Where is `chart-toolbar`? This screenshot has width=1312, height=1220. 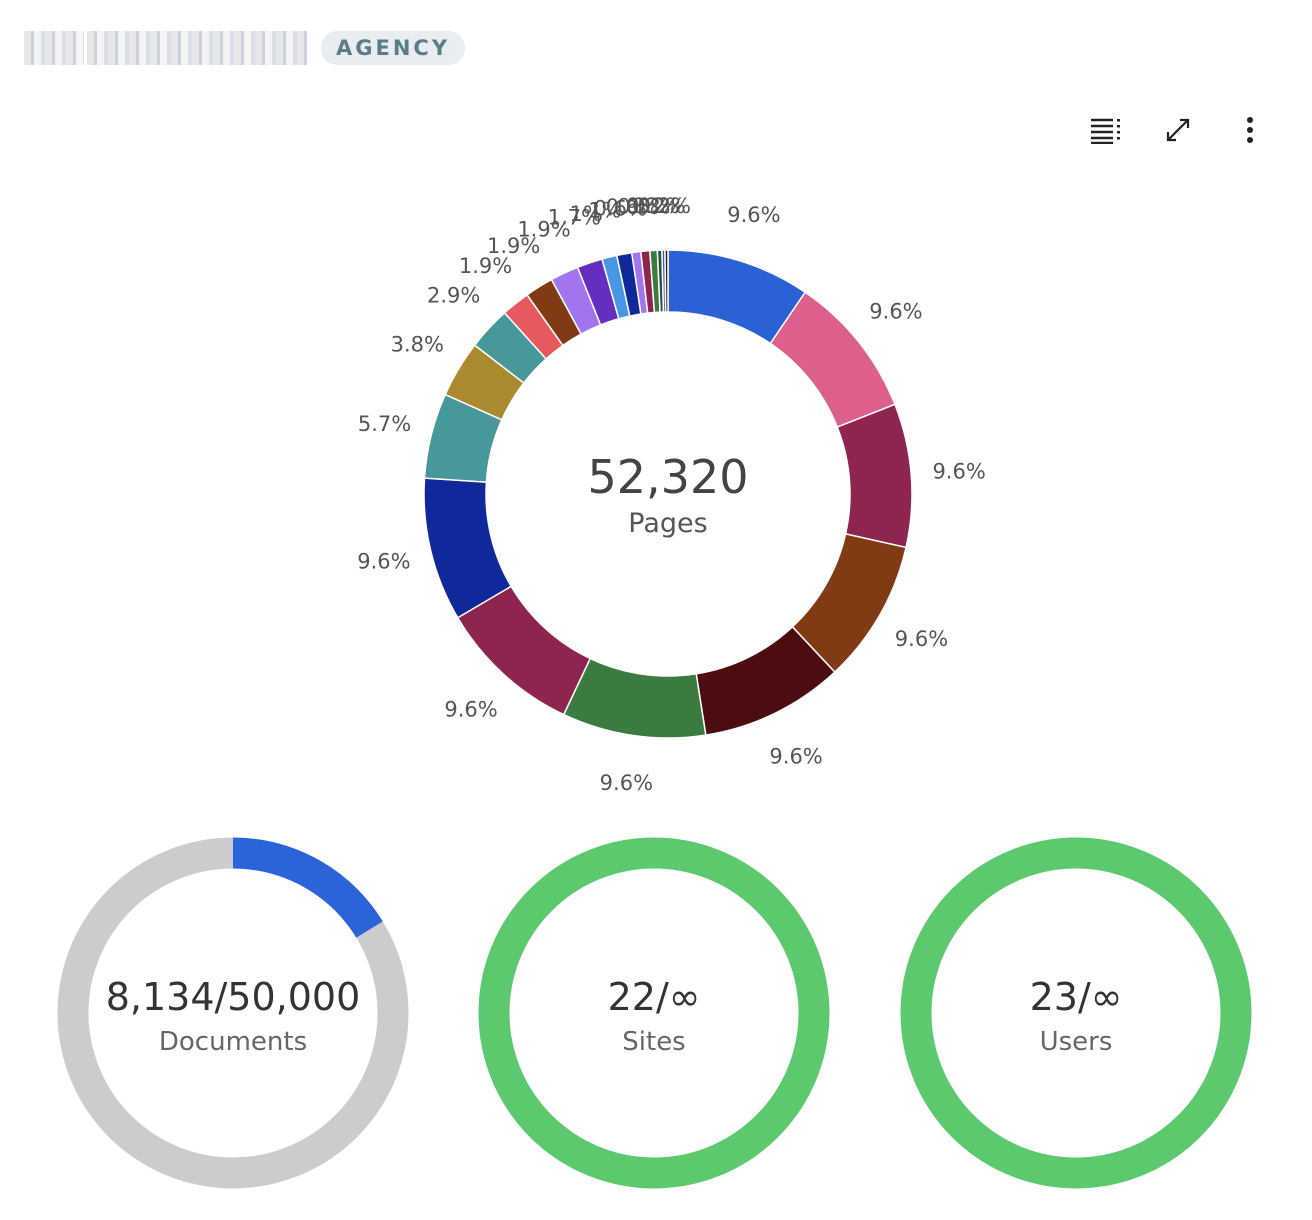
chart-toolbar is located at coordinates (1178, 130).